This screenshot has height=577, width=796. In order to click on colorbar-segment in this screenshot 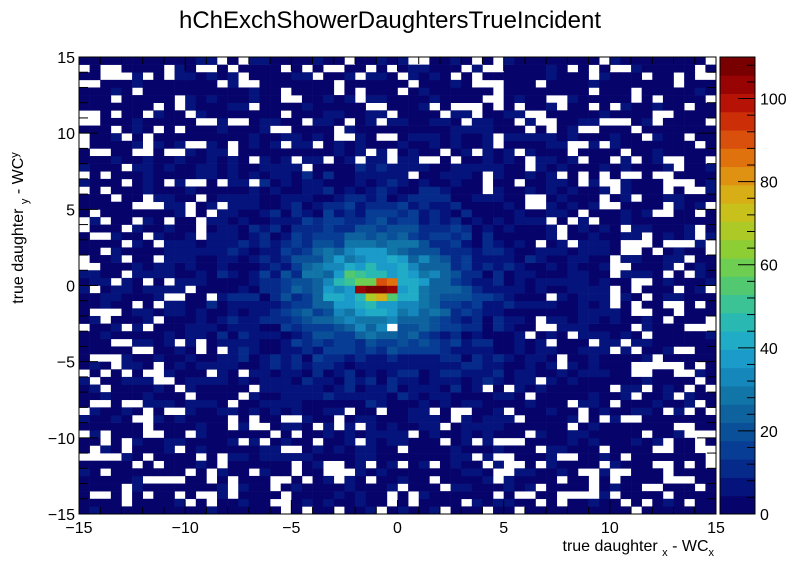, I will do `click(737, 158)`.